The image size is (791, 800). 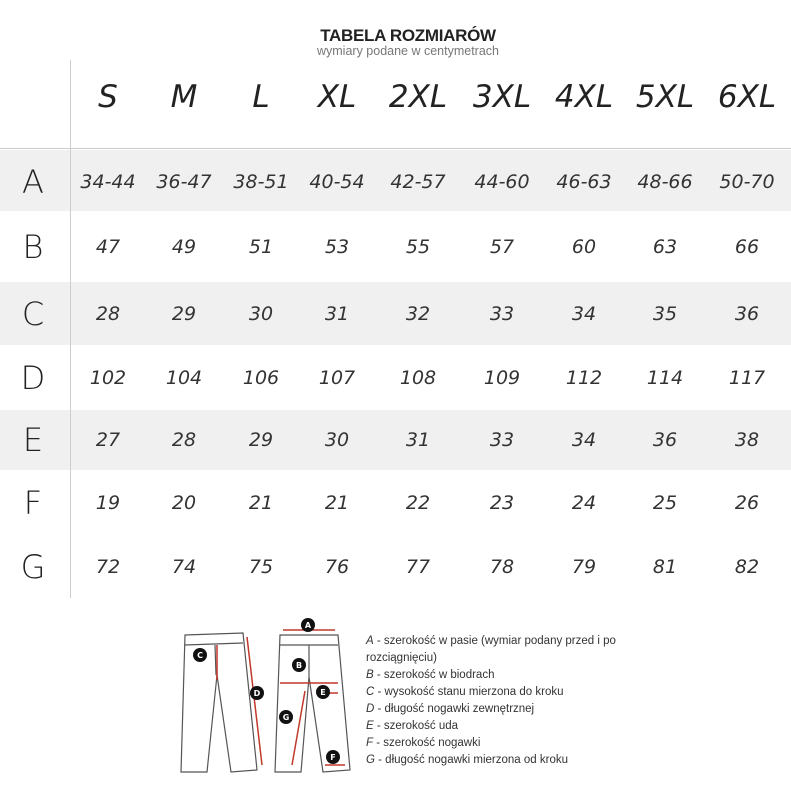 What do you see at coordinates (299, 665) in the screenshot?
I see `svg-text: B` at bounding box center [299, 665].